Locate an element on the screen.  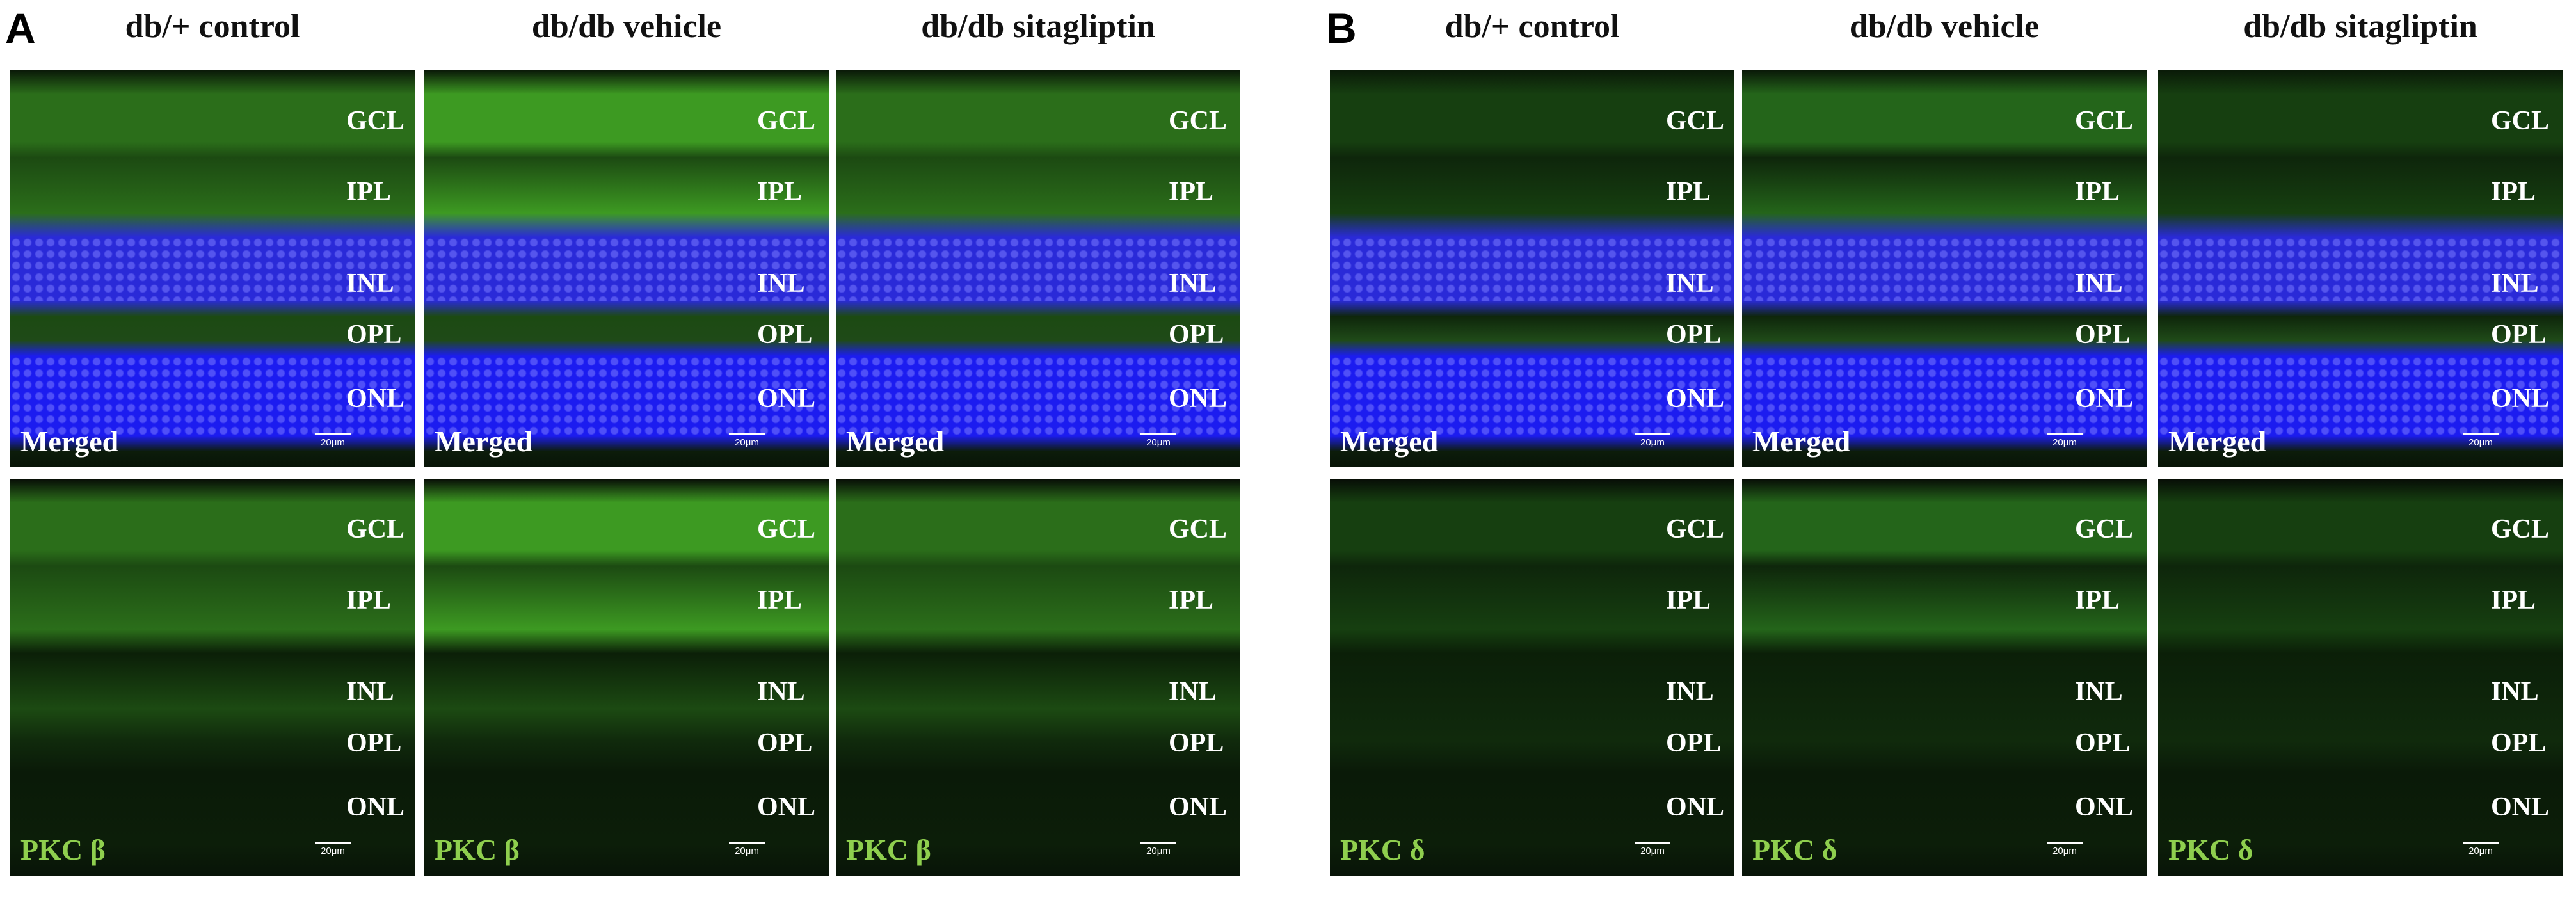
stain-label: PKC β is located at coordinates (888, 850).